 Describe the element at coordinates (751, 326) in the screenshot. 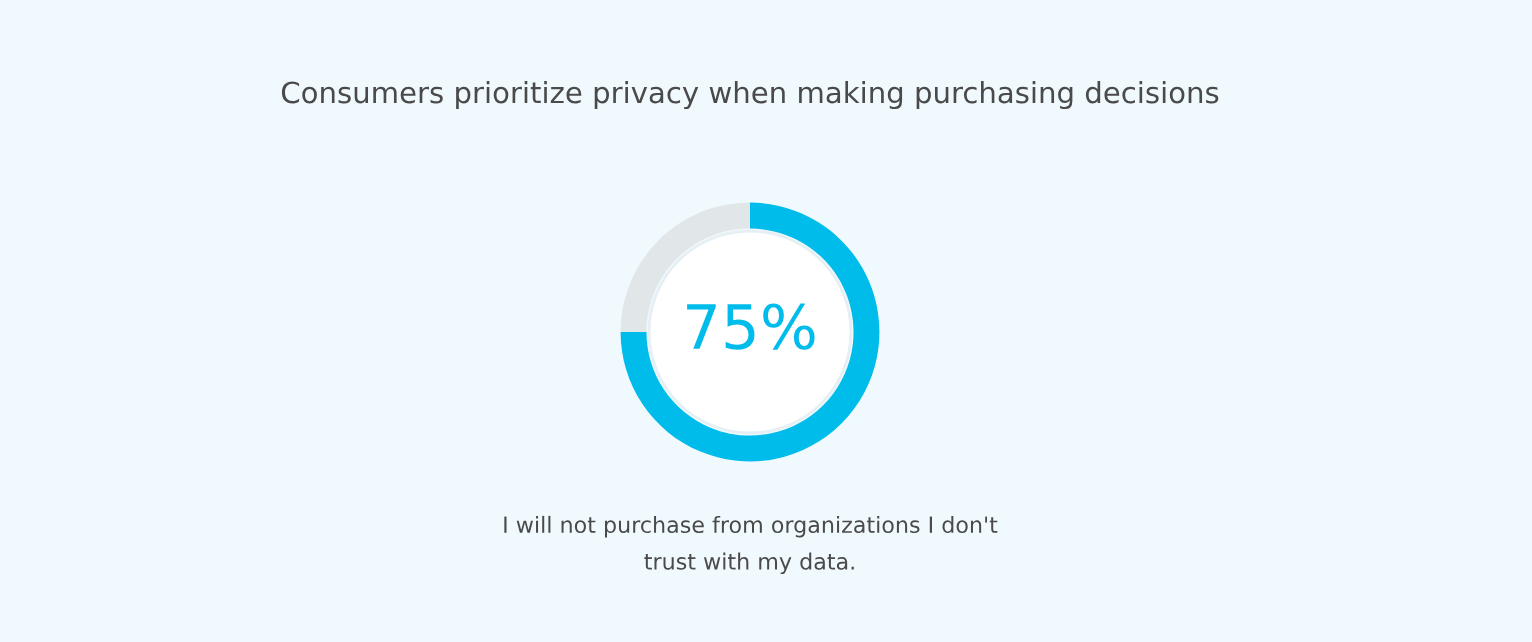

I see `data-label: 75%` at that location.